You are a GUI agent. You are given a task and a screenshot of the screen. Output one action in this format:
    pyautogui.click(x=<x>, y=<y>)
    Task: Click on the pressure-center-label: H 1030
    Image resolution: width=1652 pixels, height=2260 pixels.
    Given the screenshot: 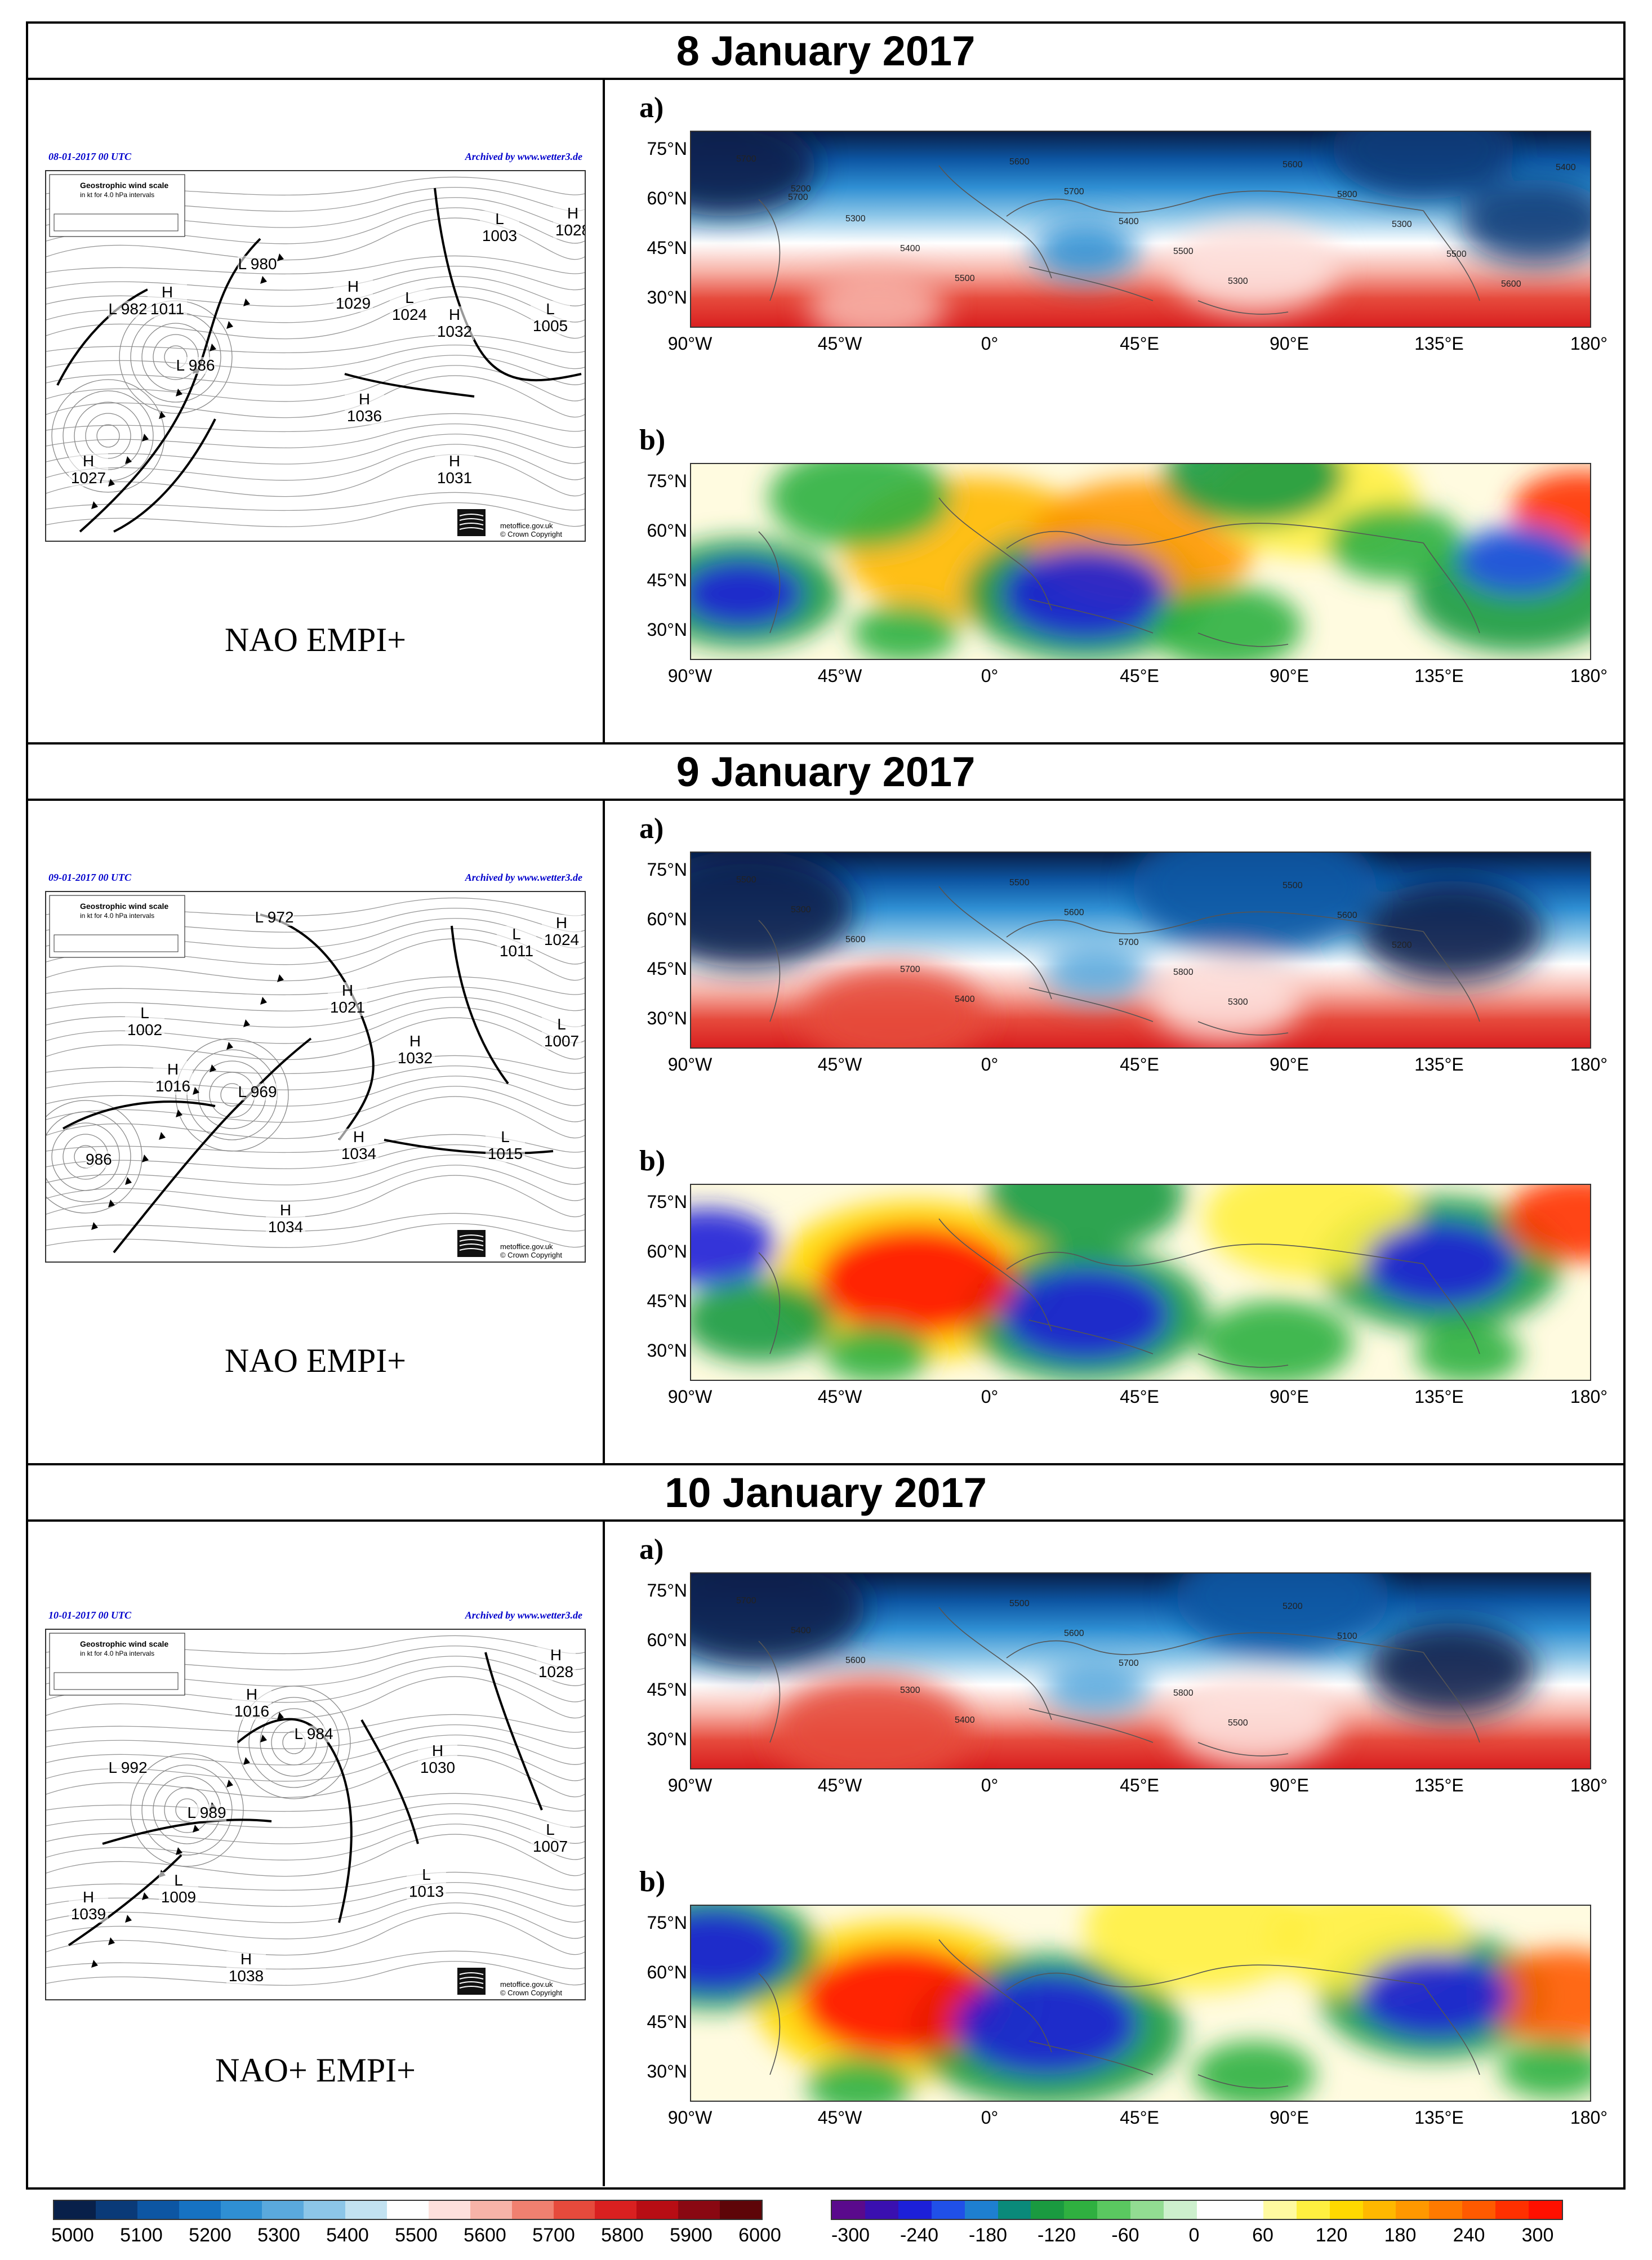 What is the action you would take?
    pyautogui.click(x=437, y=1759)
    